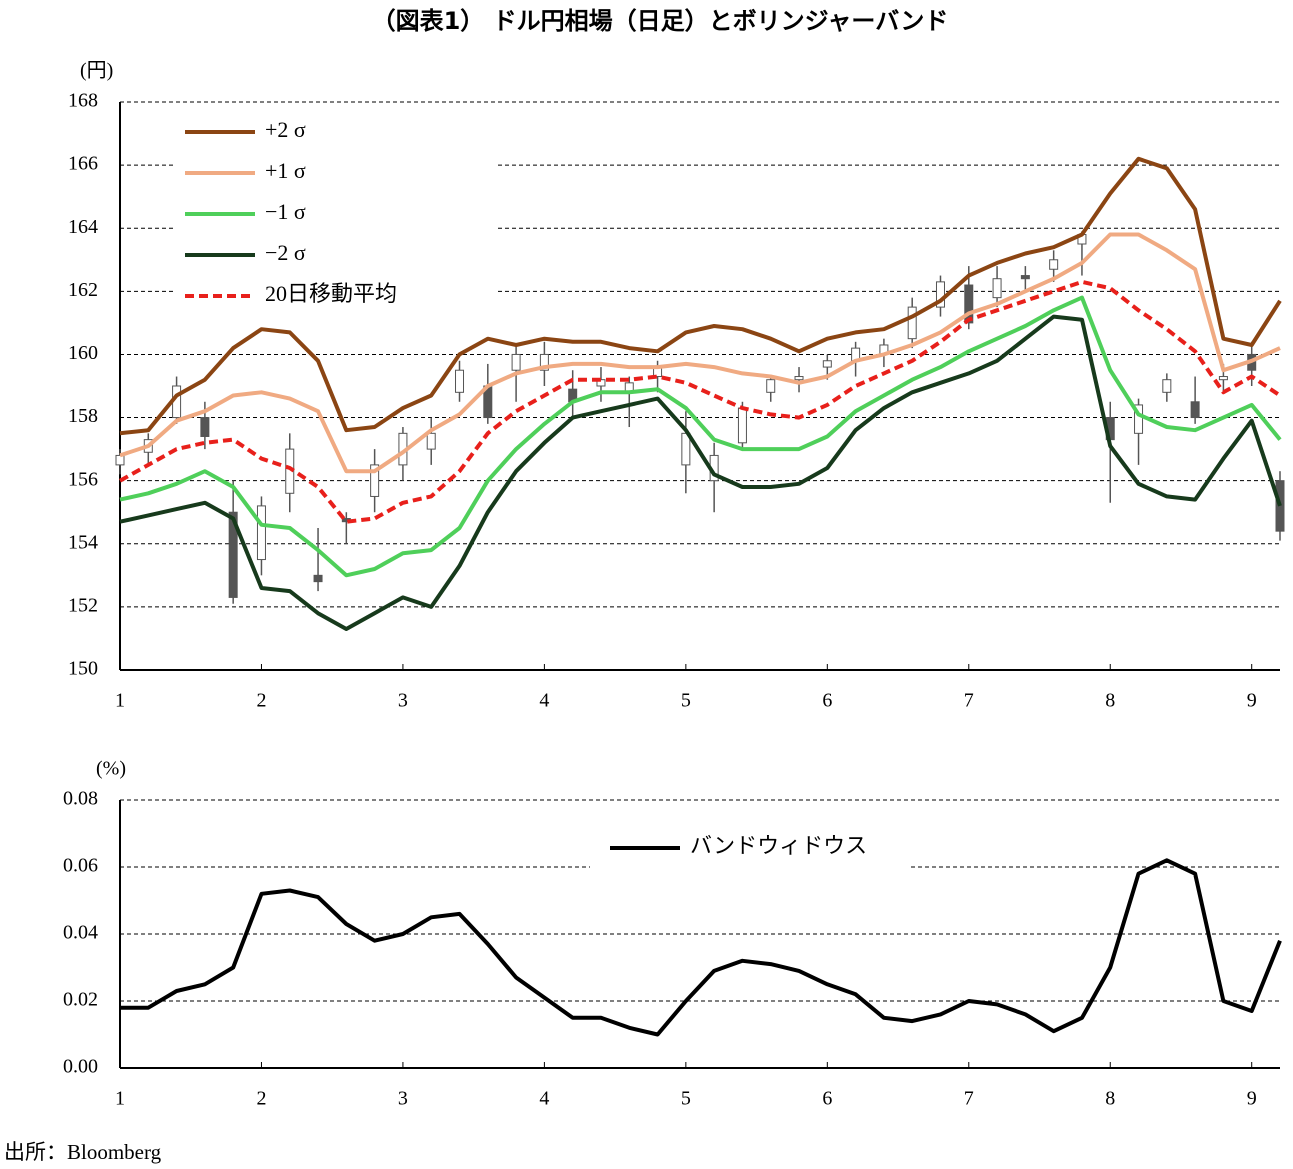  I want to click on y-tick-label: 160, so click(83, 353).